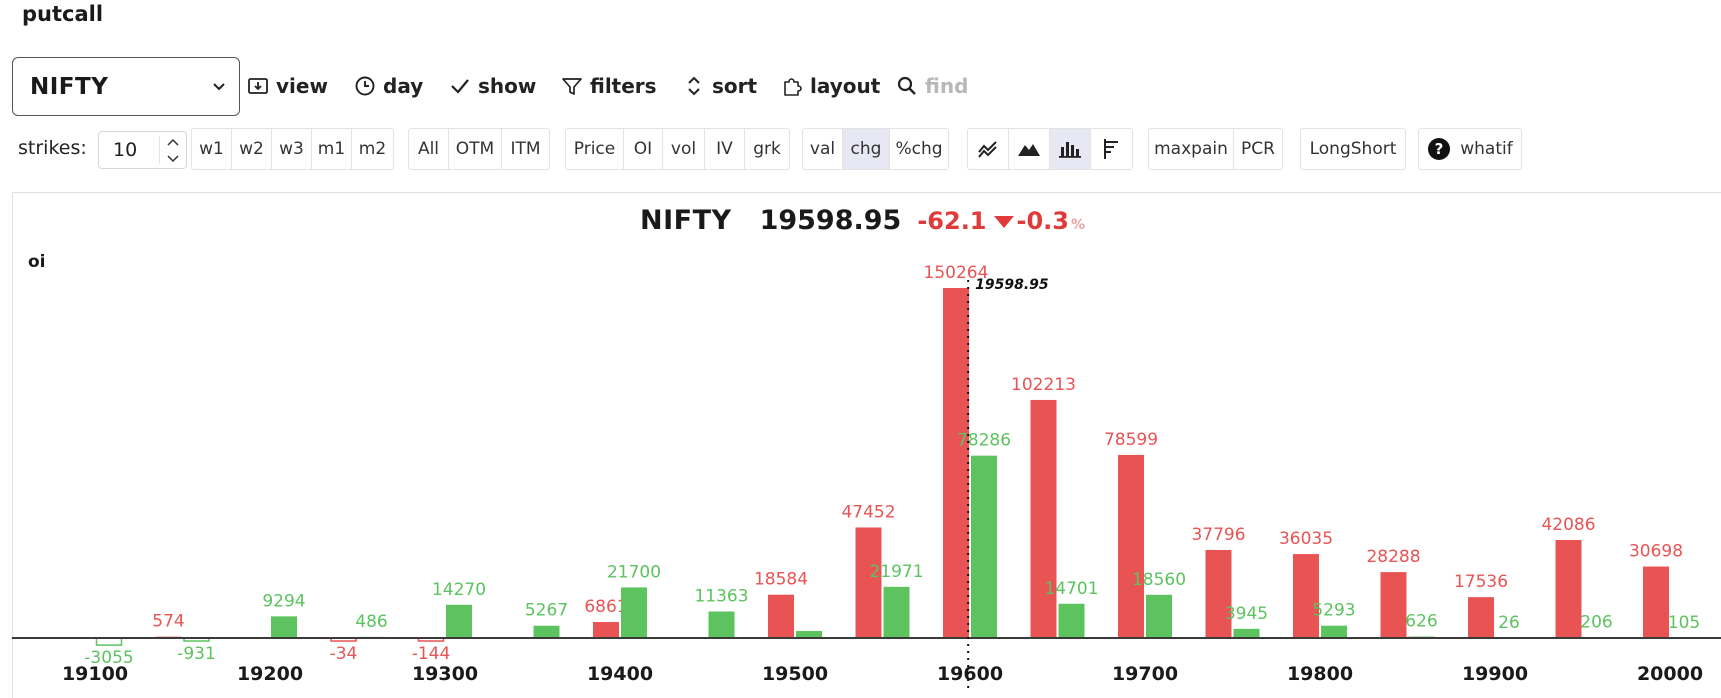 This screenshot has width=1721, height=698. I want to click on pcr-button: PCR, so click(1258, 149).